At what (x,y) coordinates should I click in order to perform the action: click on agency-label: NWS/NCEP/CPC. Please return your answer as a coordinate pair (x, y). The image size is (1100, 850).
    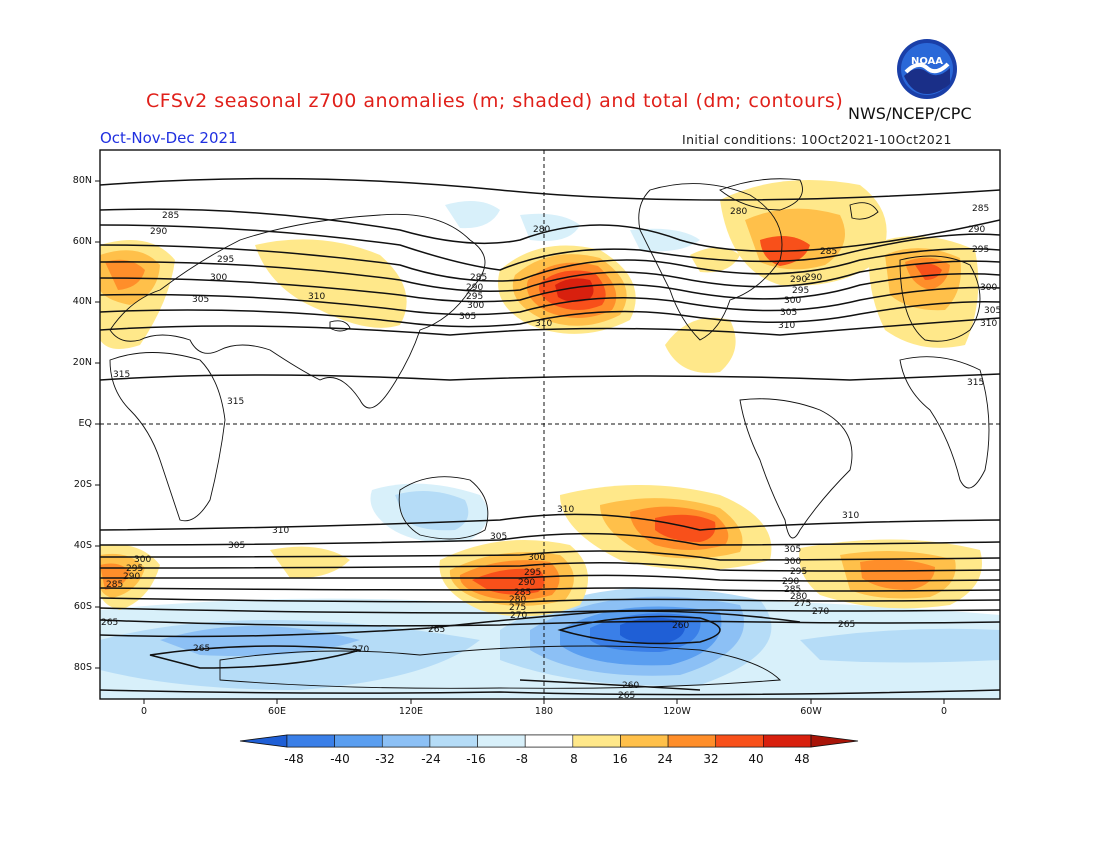
    Looking at the image, I should click on (910, 113).